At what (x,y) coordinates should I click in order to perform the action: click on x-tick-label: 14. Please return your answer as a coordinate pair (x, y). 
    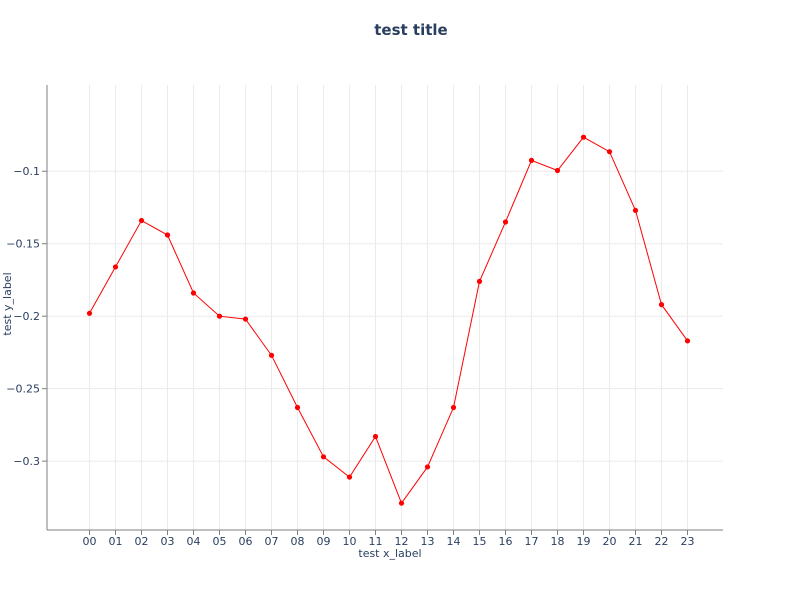
    Looking at the image, I should click on (454, 541).